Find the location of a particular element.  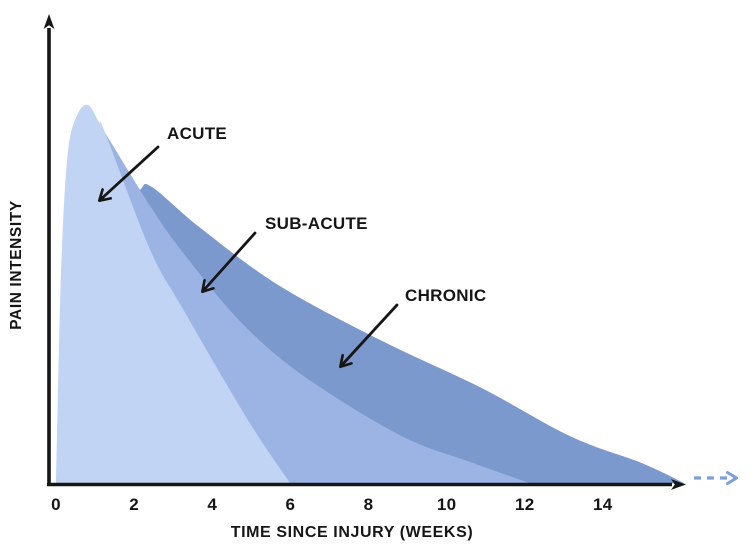

annotation-label-chronic: CHRONIC is located at coordinates (445, 295).